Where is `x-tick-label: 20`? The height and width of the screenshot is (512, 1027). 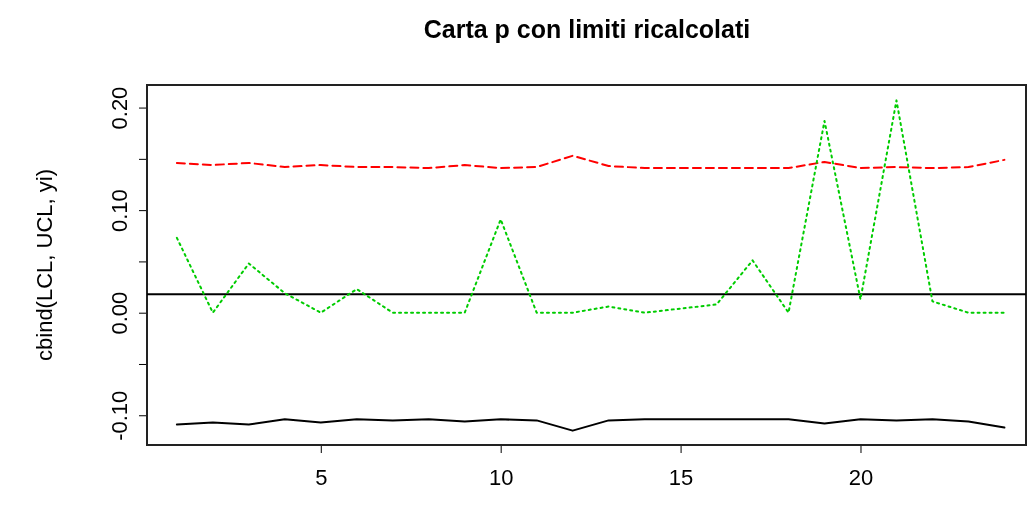
x-tick-label: 20 is located at coordinates (861, 477).